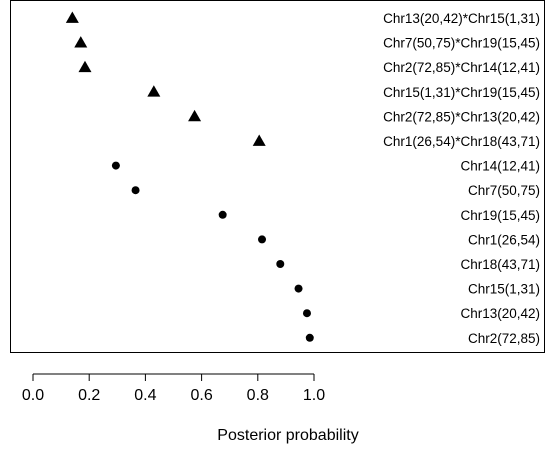  I want to click on x-axis-label: Posterior probability, so click(287, 435).